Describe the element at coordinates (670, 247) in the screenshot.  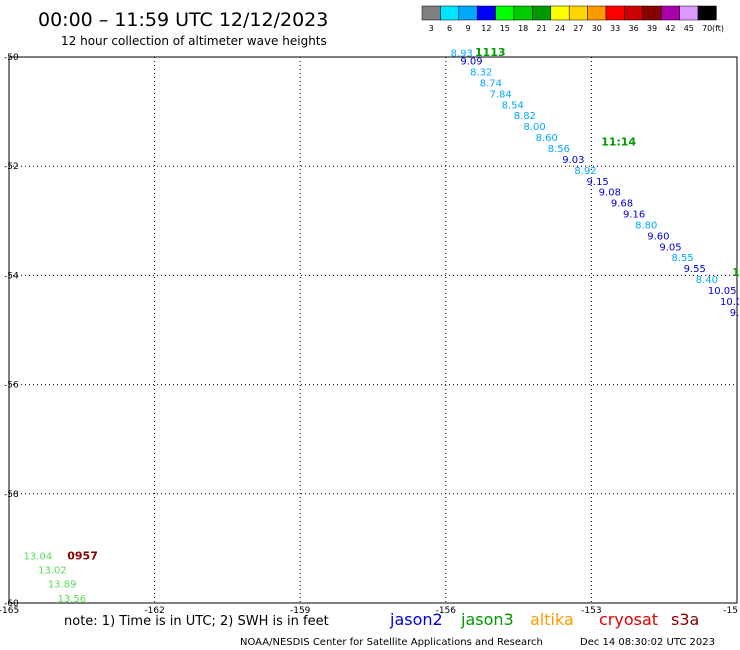
I see `swh-point-label: 9.05` at that location.